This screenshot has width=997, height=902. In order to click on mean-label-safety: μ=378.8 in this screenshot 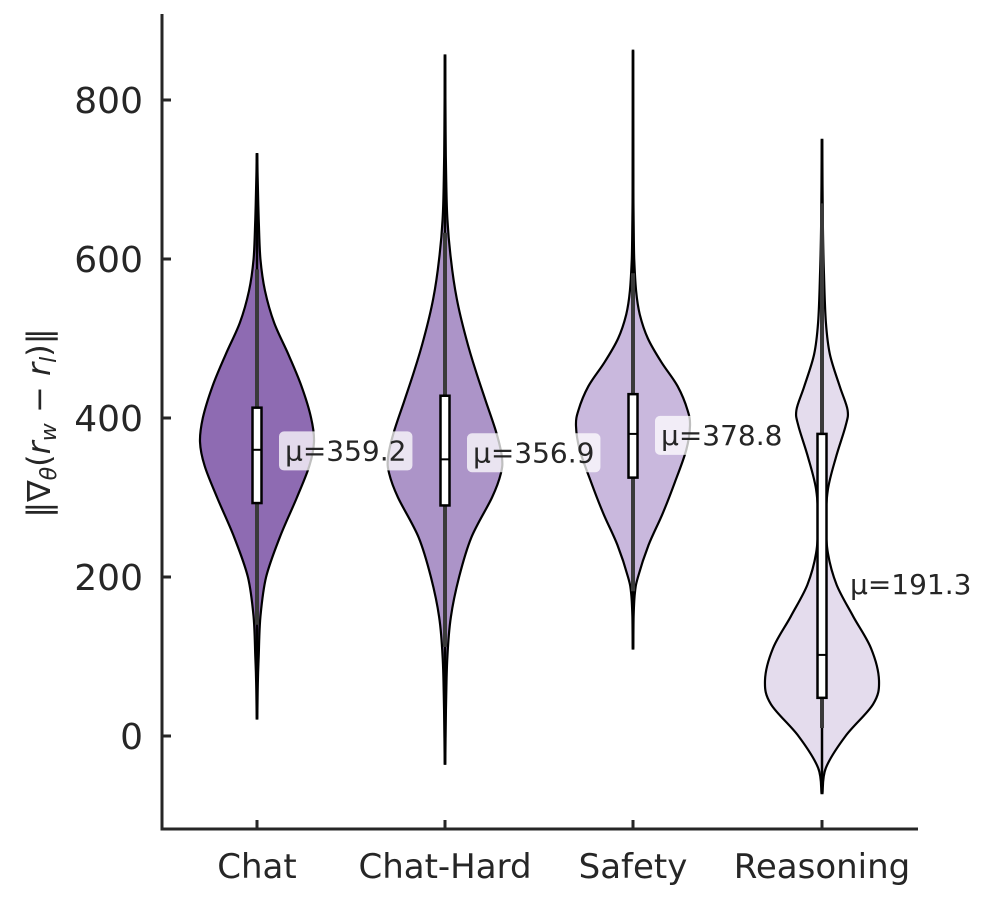, I will do `click(721, 435)`.